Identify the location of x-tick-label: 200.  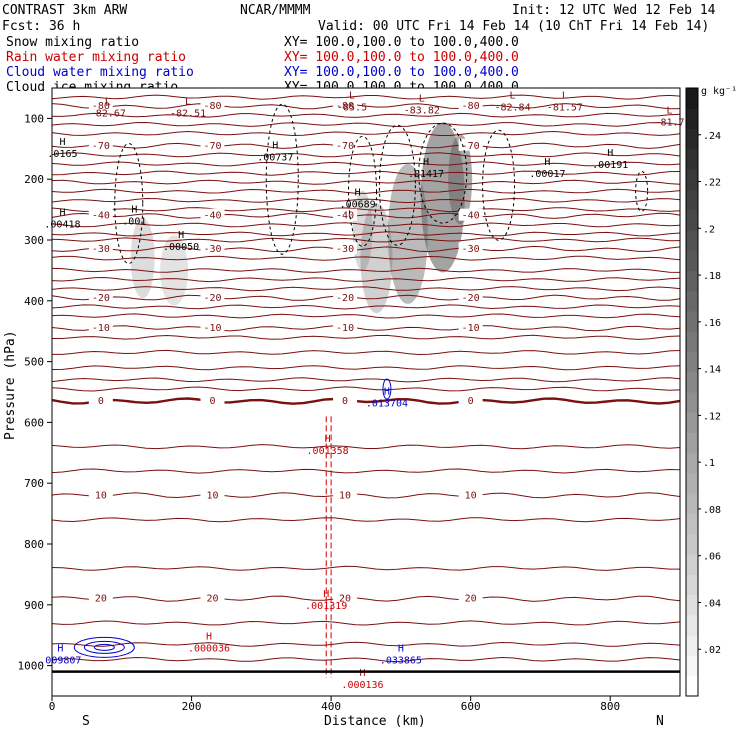
(192, 706).